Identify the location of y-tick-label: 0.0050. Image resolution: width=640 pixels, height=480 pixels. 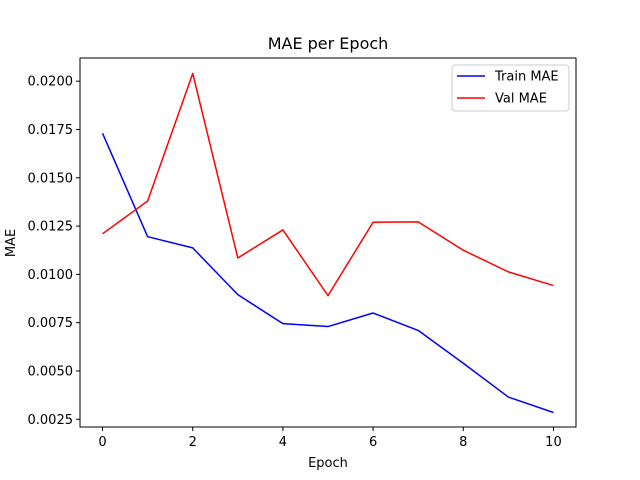
(51, 371).